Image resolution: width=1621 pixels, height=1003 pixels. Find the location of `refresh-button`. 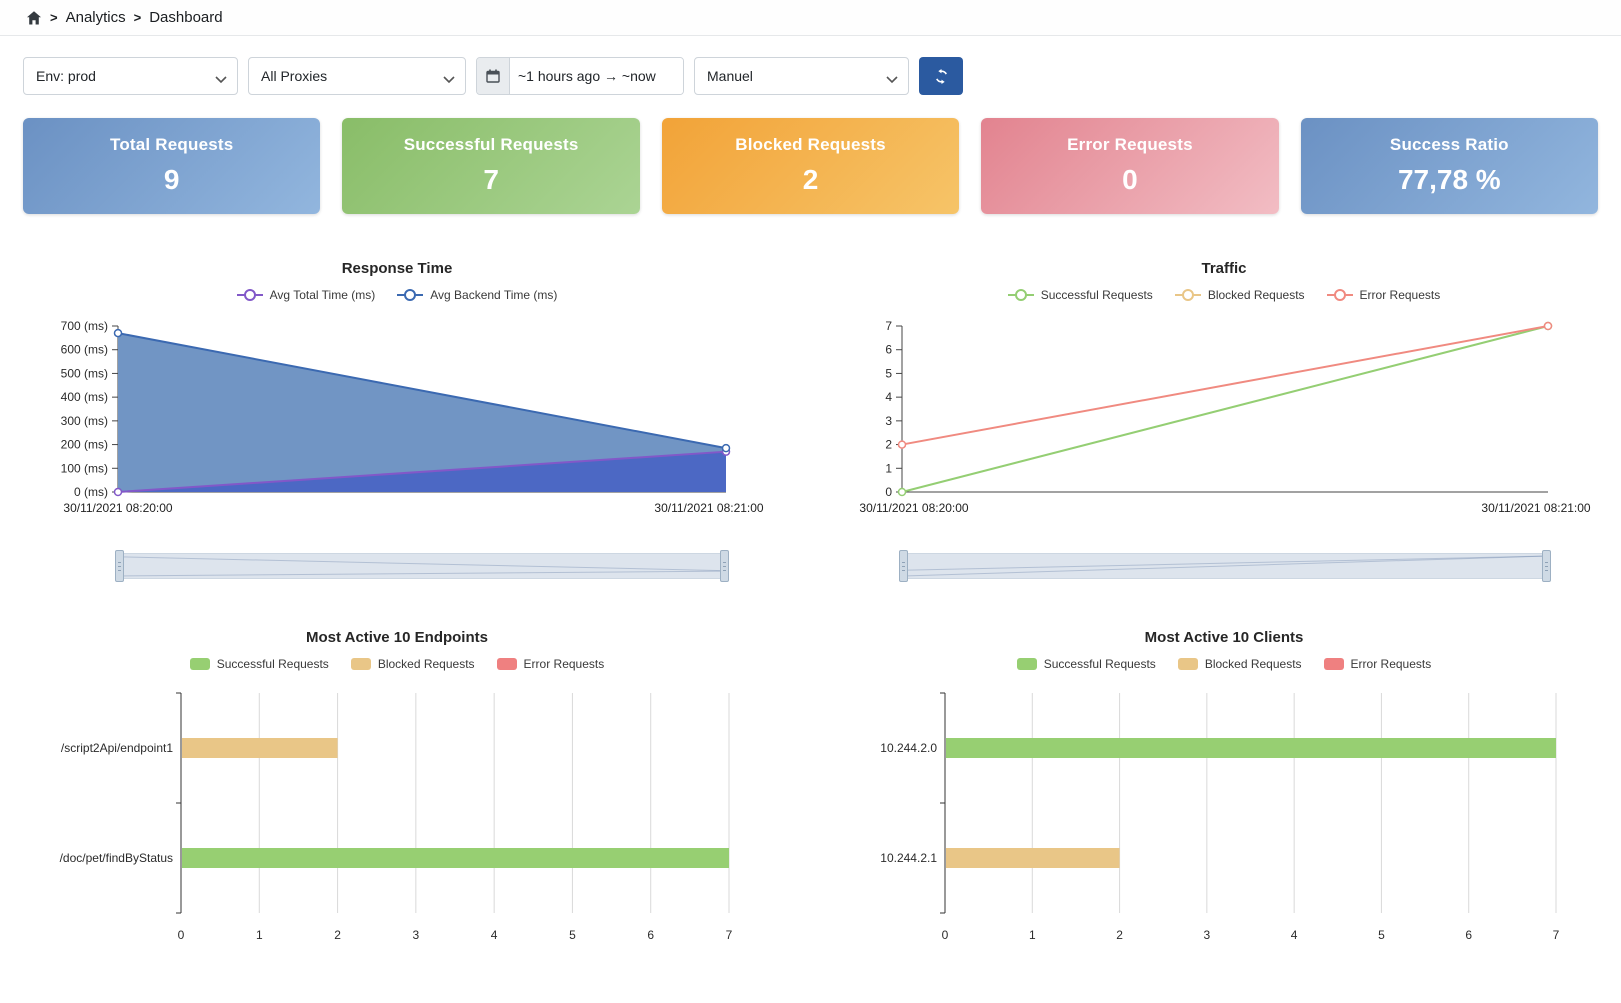

refresh-button is located at coordinates (941, 76).